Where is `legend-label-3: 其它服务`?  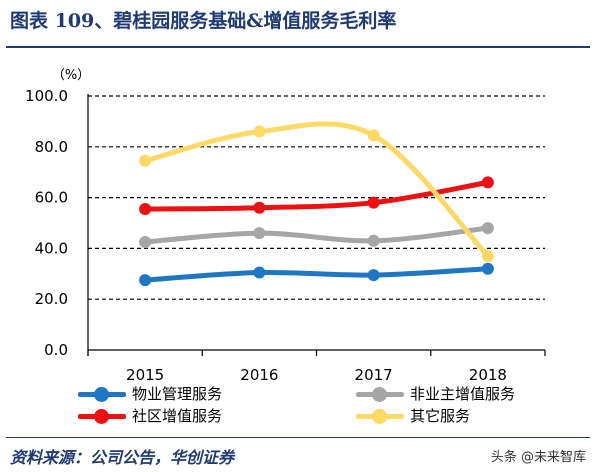
legend-label-3: 其它服务 is located at coordinates (440, 416).